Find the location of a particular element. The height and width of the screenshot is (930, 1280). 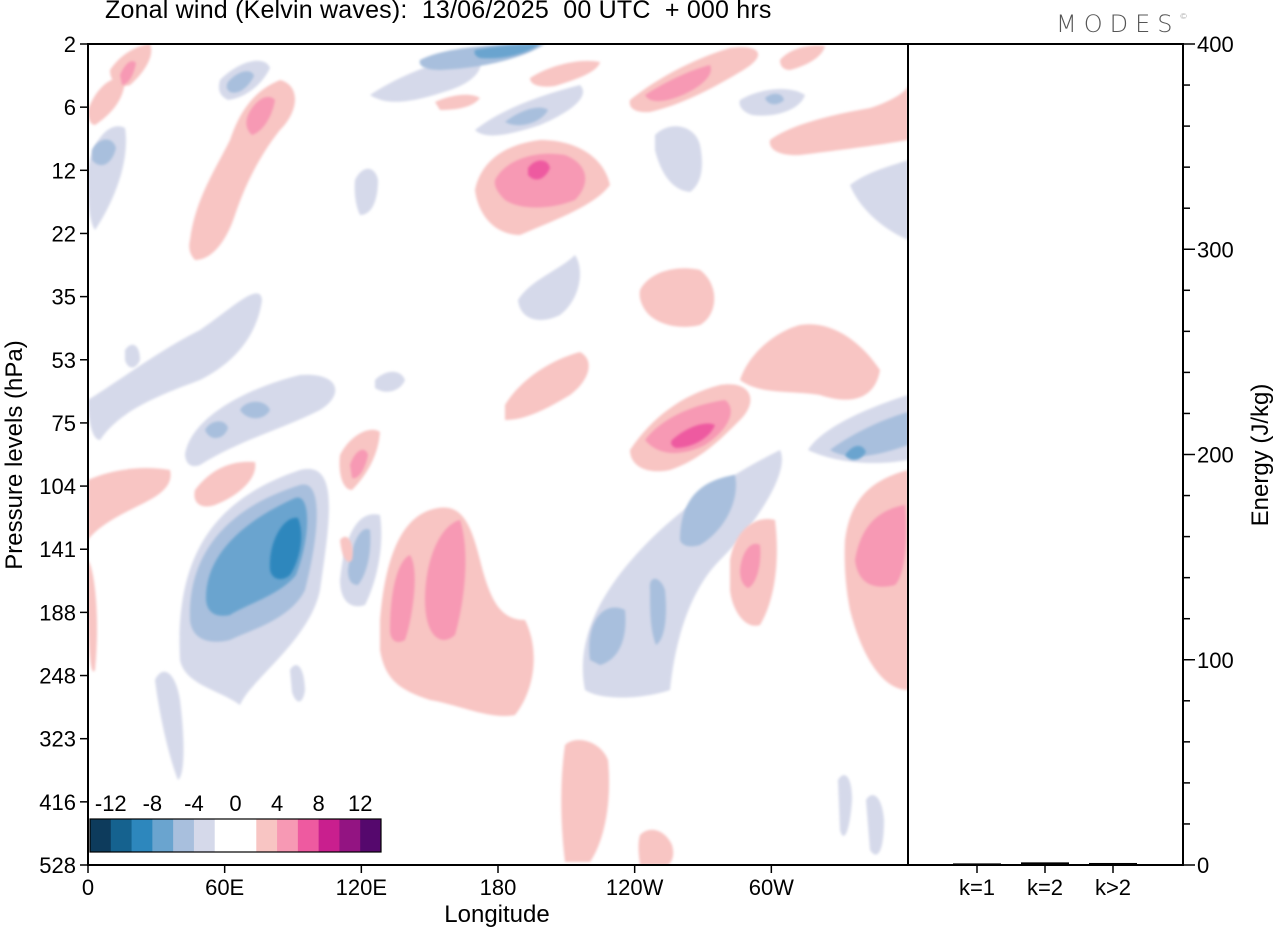

x-tick-label: 60W is located at coordinates (771, 887).